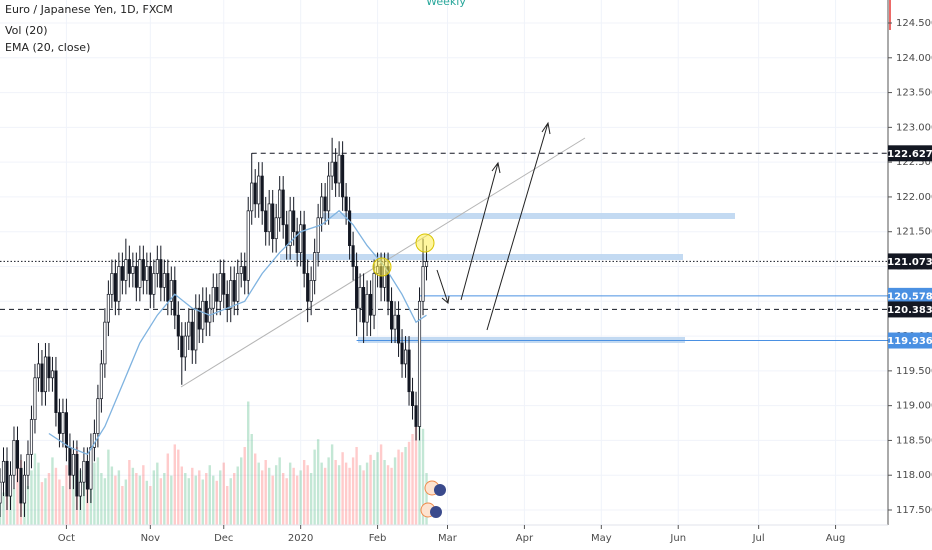 This screenshot has width=932, height=550. What do you see at coordinates (446, 4) in the screenshot?
I see `interval-label: Weekly` at bounding box center [446, 4].